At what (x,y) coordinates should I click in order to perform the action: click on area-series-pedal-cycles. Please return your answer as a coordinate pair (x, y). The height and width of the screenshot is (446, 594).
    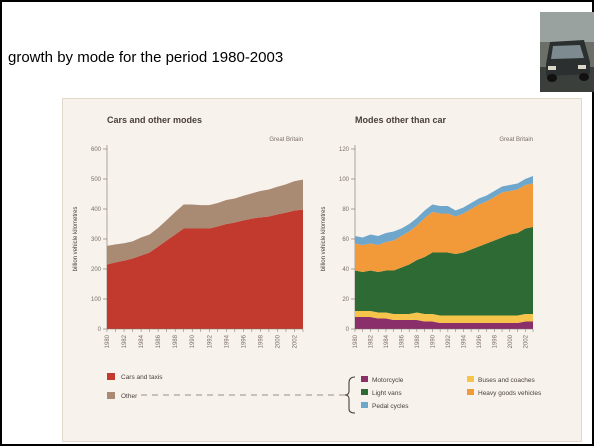
    Looking at the image, I should click on (444, 210).